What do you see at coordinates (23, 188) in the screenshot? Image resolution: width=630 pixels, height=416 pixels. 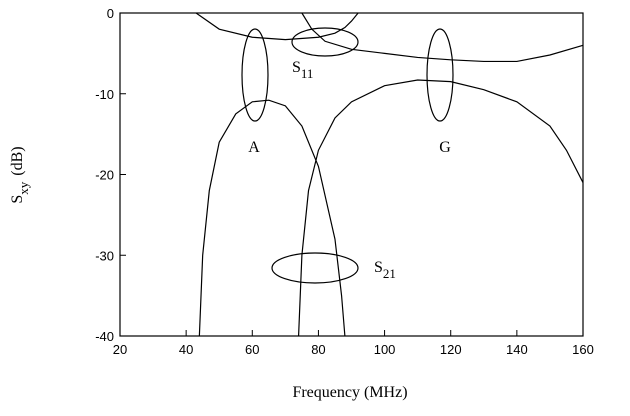 I see `y-label-sub: xy` at bounding box center [23, 188].